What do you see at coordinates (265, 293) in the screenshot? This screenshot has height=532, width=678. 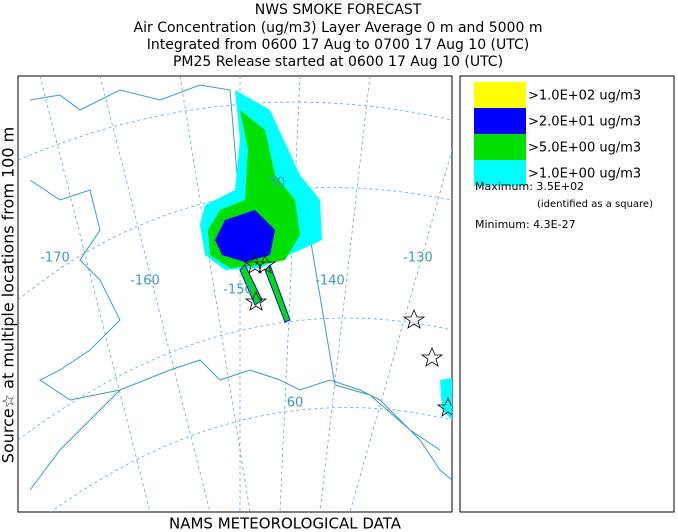 I see `smoke-tail` at bounding box center [265, 293].